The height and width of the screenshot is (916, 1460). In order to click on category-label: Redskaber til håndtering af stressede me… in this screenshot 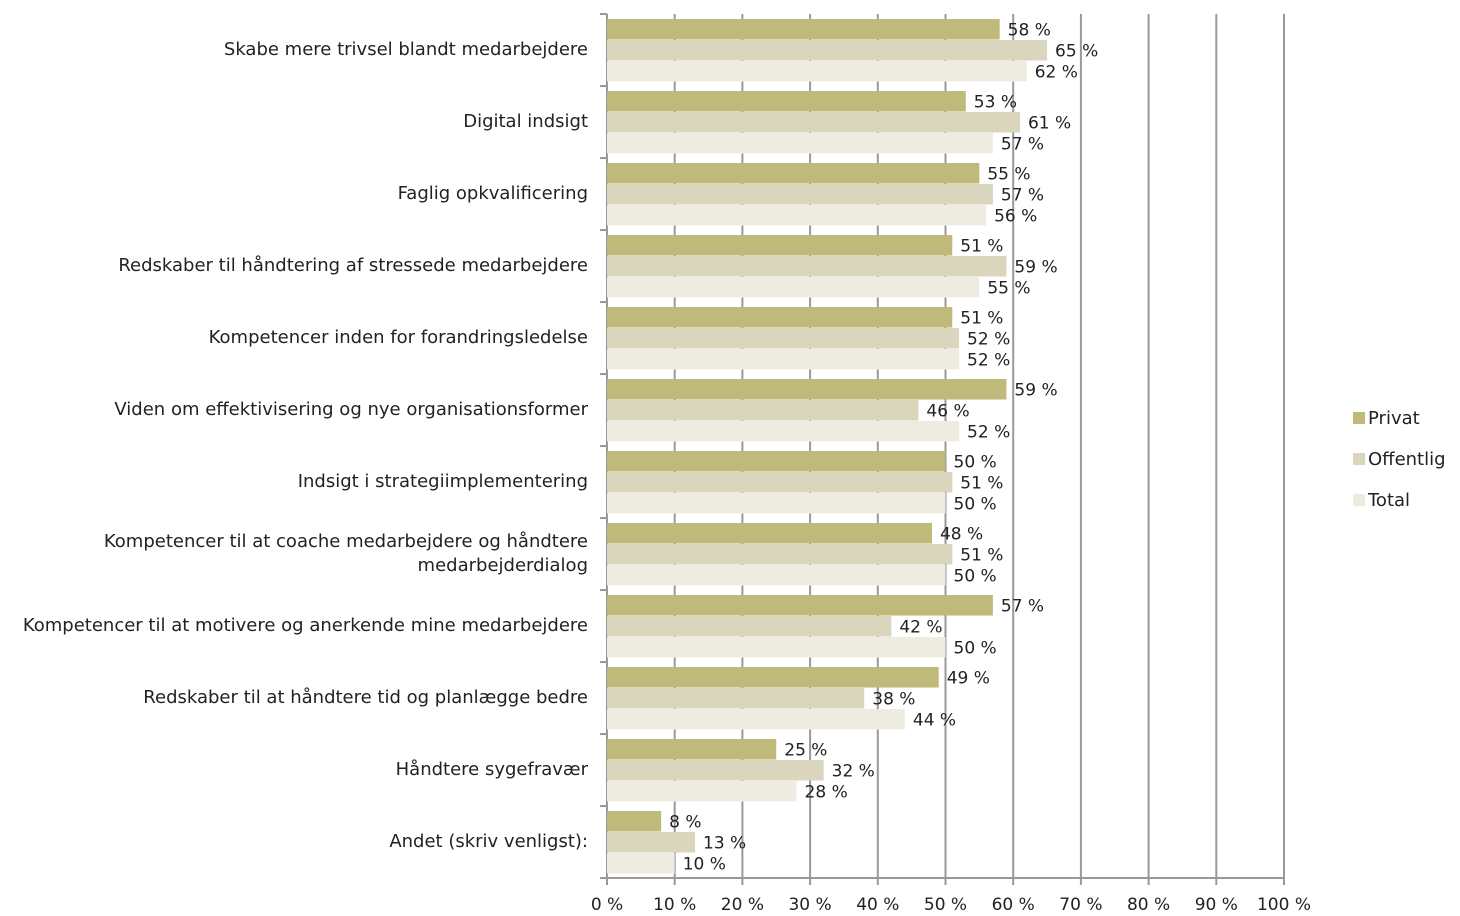, I will do `click(353, 265)`.